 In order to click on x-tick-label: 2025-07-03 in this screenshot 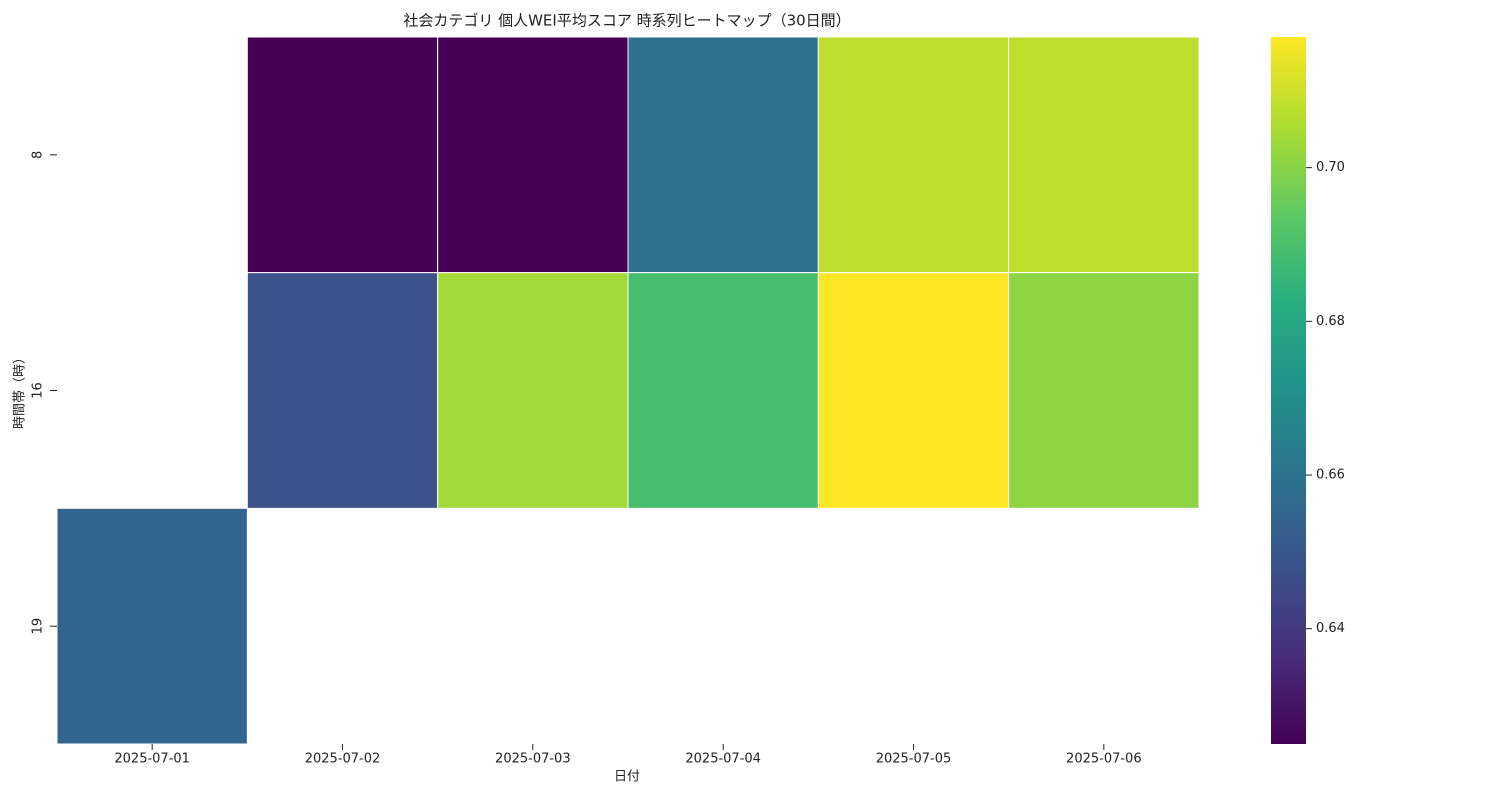, I will do `click(533, 759)`.